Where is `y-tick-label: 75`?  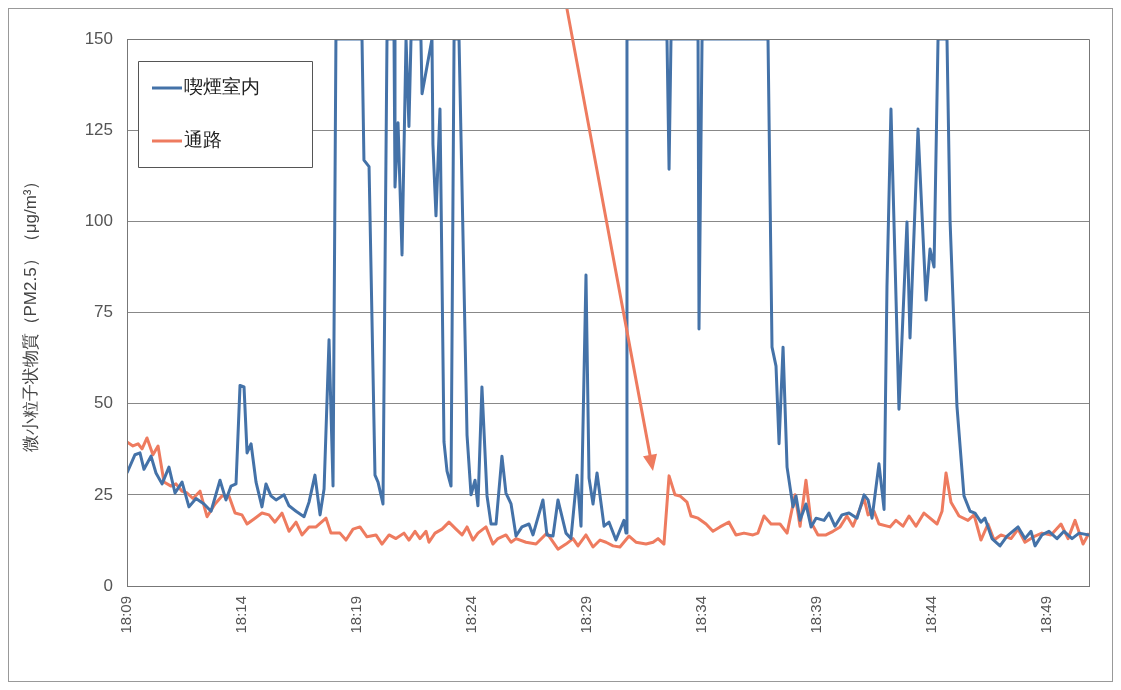
y-tick-label: 75 is located at coordinates (103, 312).